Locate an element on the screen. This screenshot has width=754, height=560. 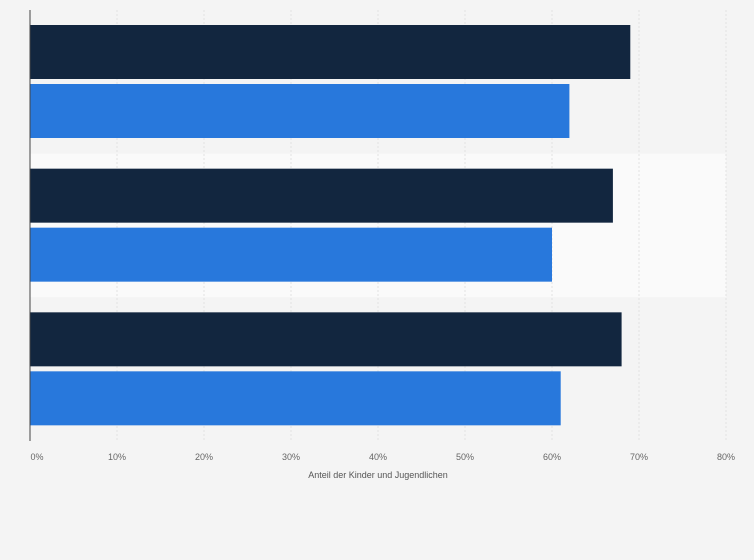
x-tick-label: 30% is located at coordinates (291, 457).